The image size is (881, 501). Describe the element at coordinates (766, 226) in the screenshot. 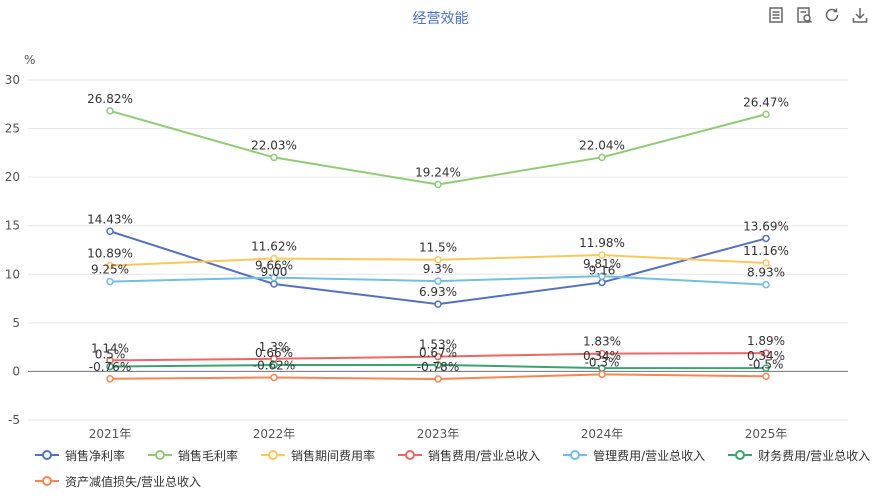

I see `data-label: 13.69%` at that location.